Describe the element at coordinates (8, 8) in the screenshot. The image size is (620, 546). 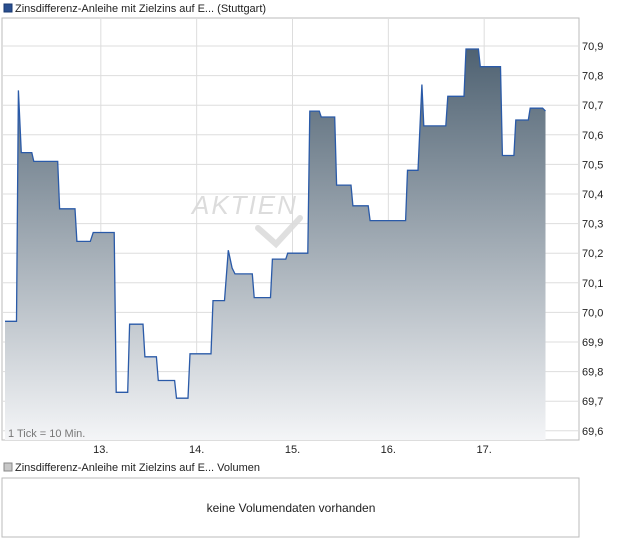
I see `price-legend-swatch` at that location.